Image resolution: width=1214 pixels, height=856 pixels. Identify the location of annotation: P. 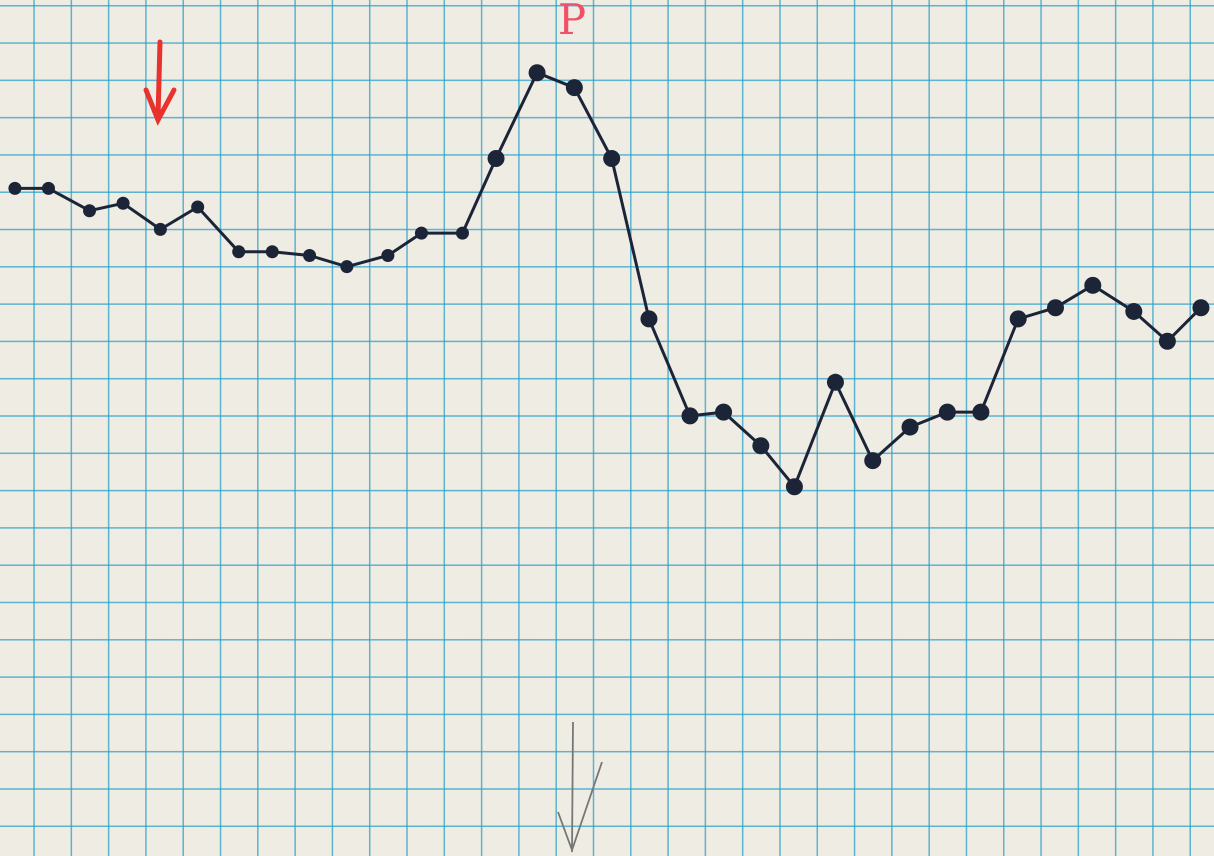
(572, 22).